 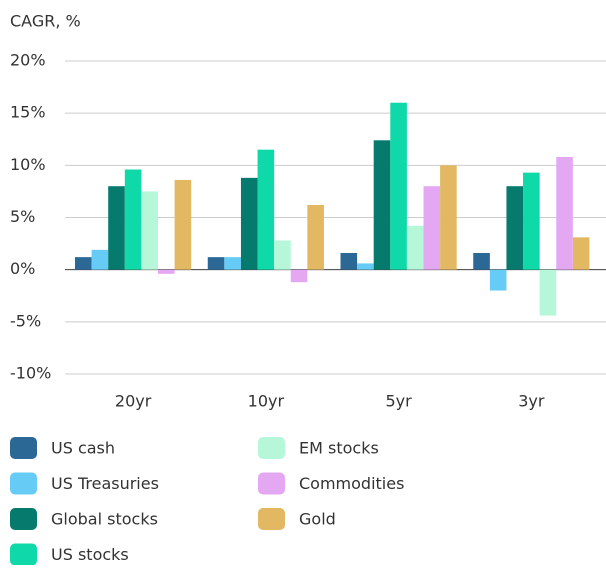 I want to click on x-tick-label: 20yr, so click(x=133, y=401).